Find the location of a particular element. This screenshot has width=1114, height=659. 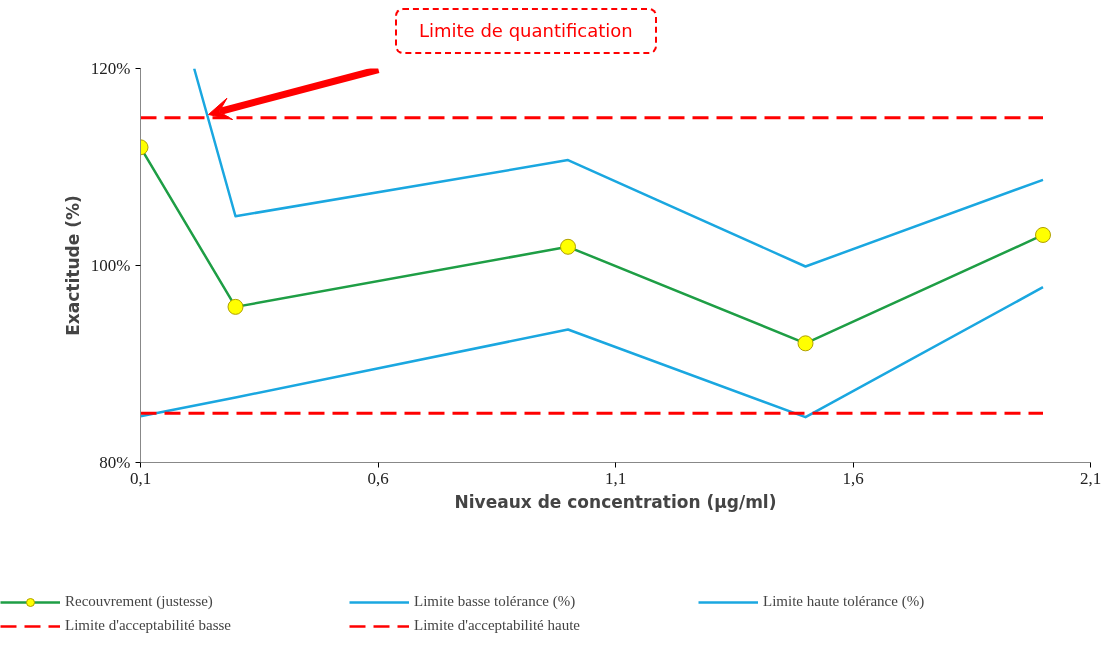

x-tick-label: 2,1 is located at coordinates (1090, 478).